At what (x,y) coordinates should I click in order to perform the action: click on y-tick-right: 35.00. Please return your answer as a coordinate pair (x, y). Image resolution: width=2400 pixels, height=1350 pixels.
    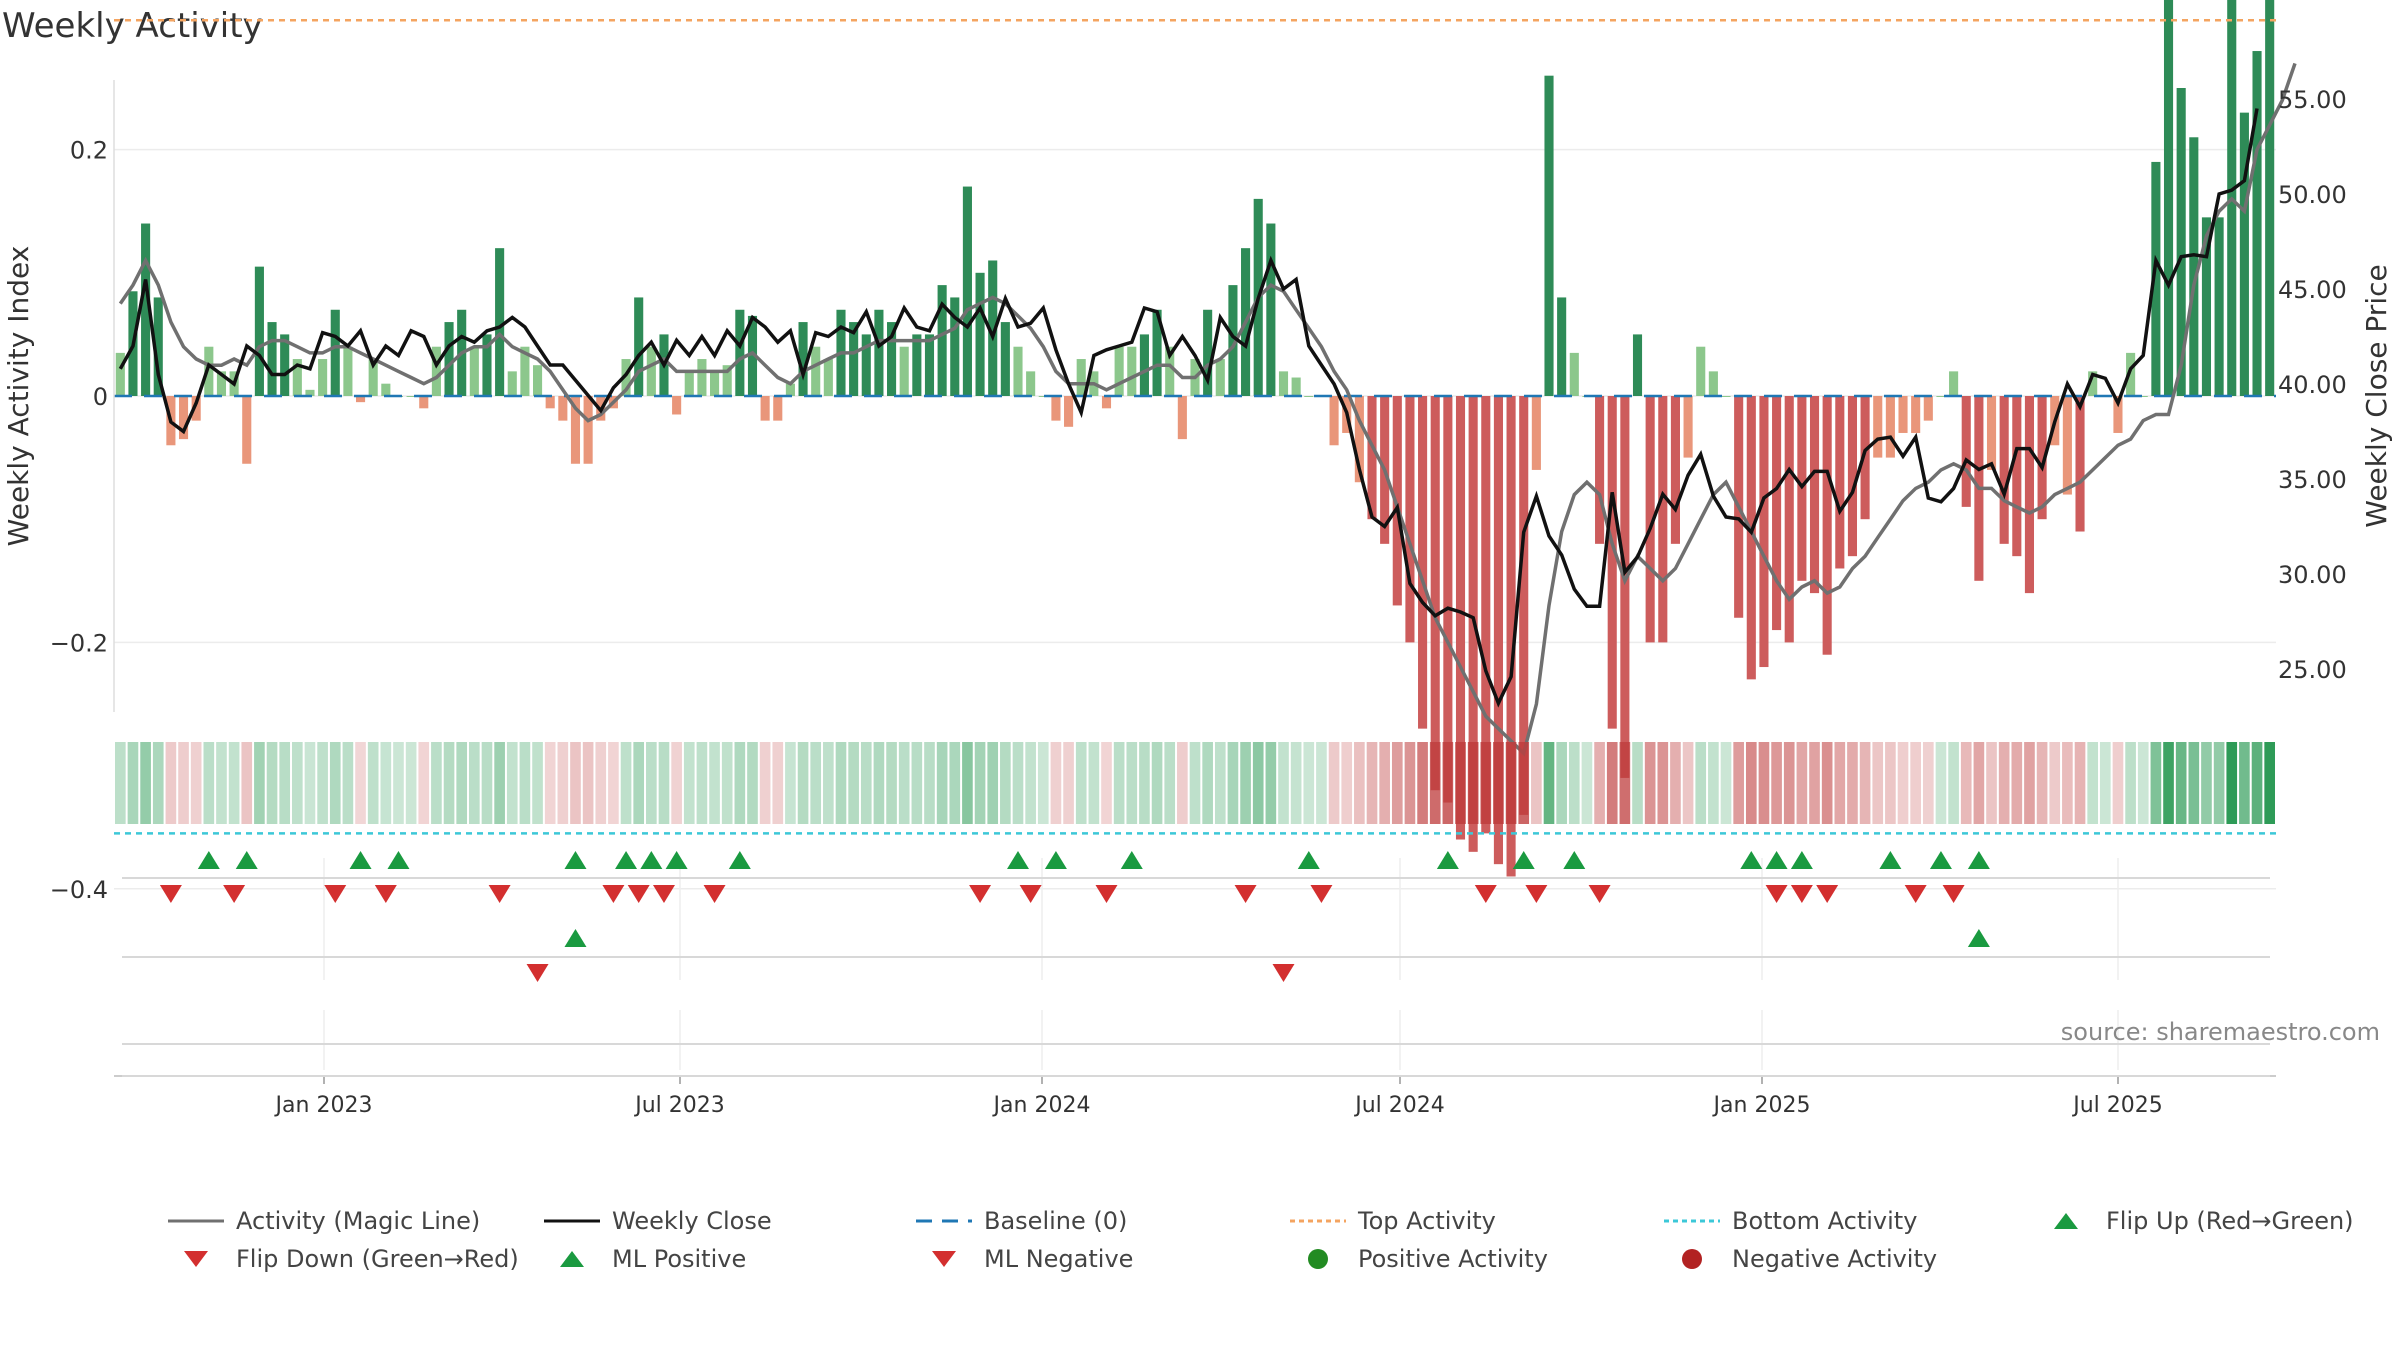
    Looking at the image, I should click on (2312, 480).